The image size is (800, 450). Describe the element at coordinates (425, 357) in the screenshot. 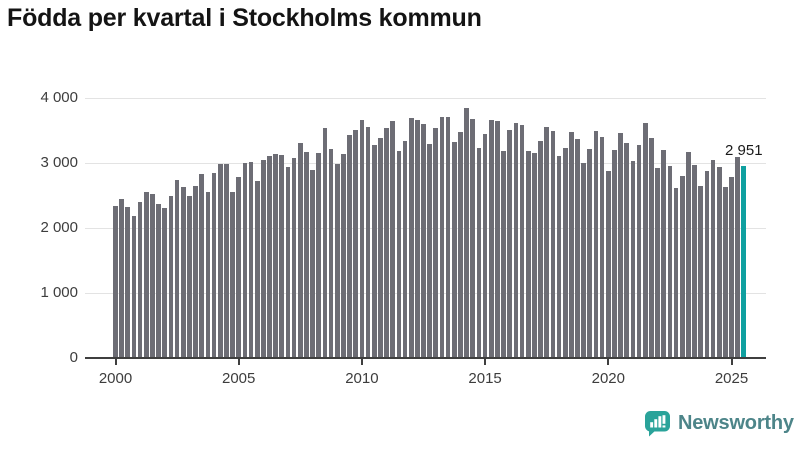

I see `x-axis-line` at that location.